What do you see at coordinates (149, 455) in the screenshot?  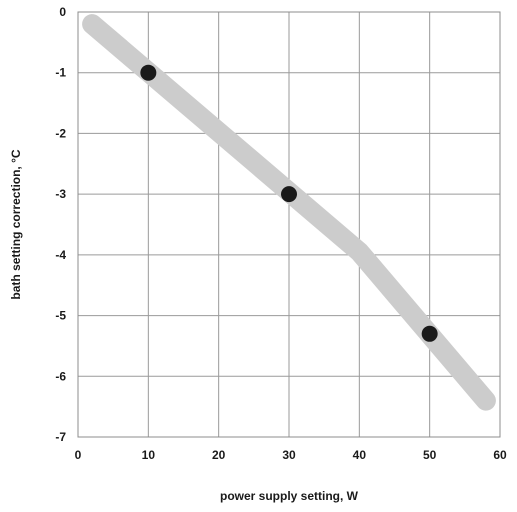 I see `x-tick-label: 10` at bounding box center [149, 455].